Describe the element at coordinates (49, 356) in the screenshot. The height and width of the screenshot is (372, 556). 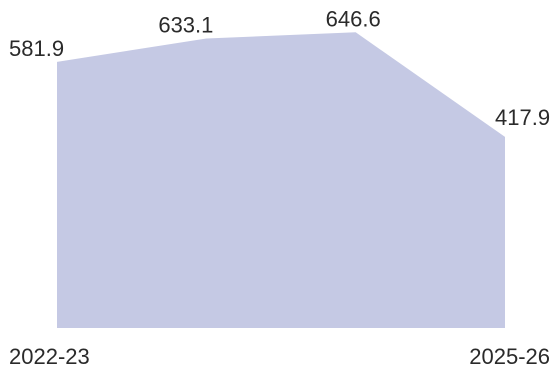
I see `x-tick-label-first: 2022-23` at that location.